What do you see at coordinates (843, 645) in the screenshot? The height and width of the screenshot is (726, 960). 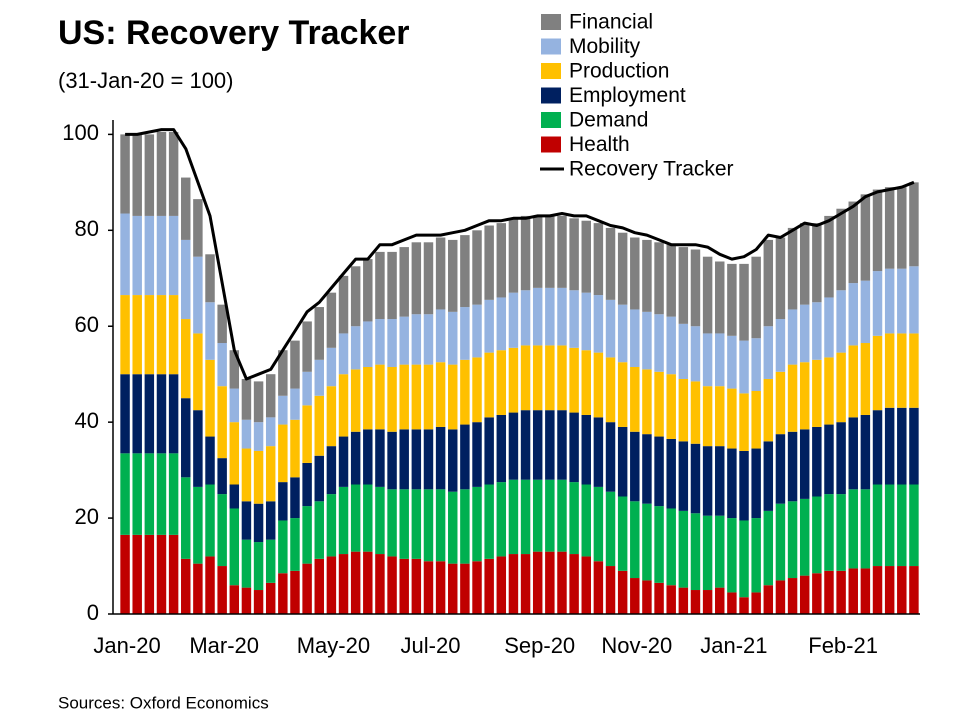 I see `x-tick-label: Feb-21` at bounding box center [843, 645].